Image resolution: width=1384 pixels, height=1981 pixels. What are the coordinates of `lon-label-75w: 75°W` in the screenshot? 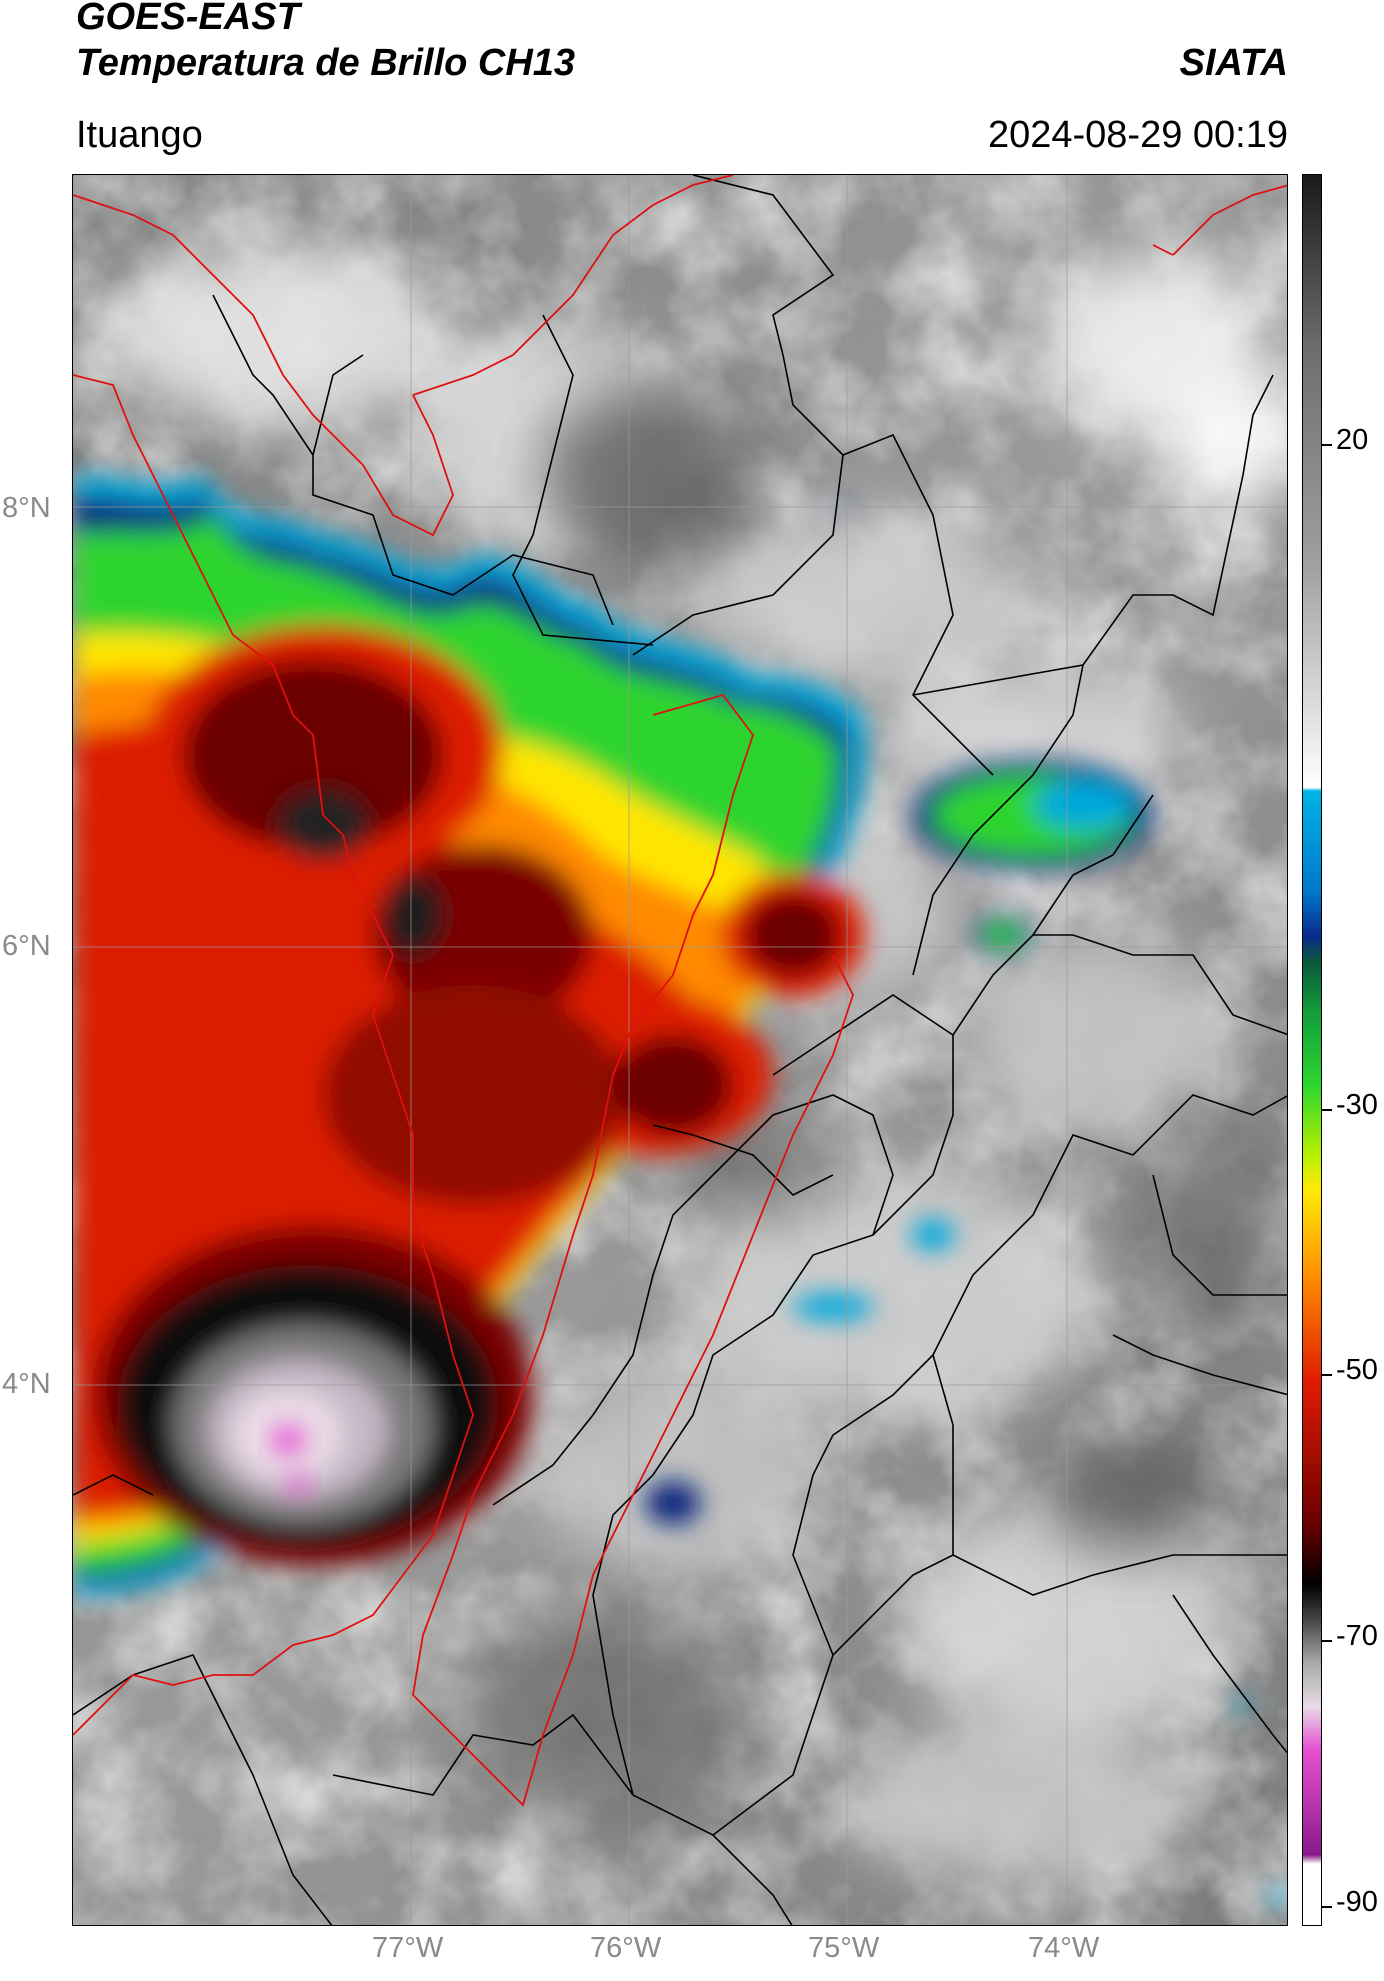 It's located at (844, 1948).